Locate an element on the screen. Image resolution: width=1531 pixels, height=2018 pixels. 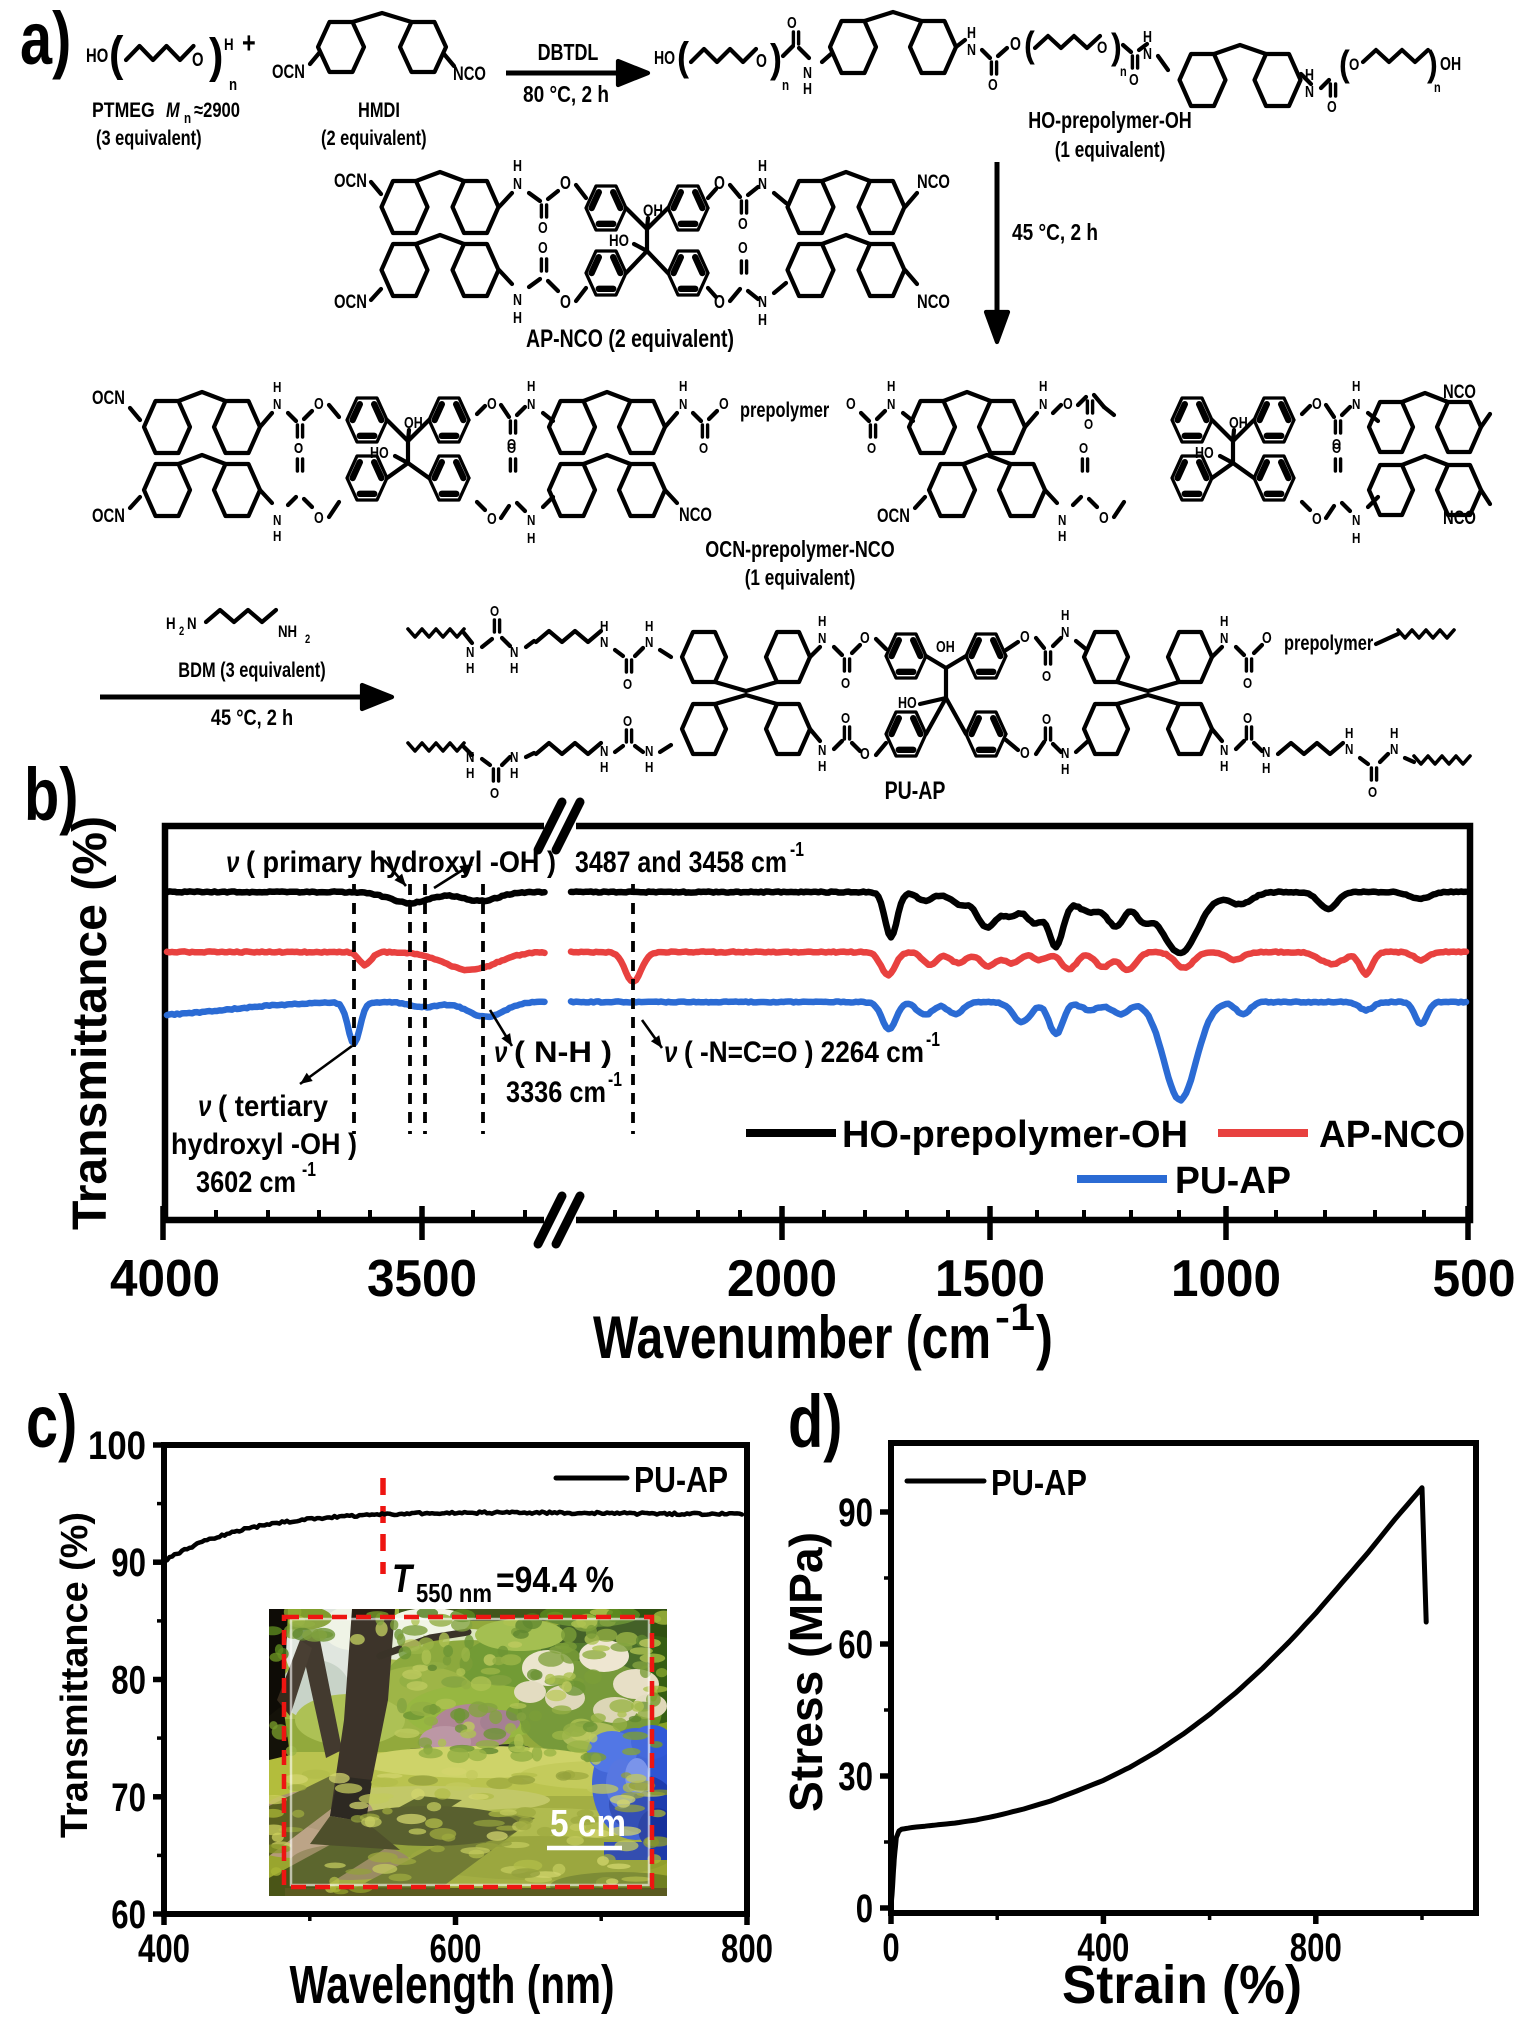
svg-text: Strain (%) is located at coordinates (1182, 1985).